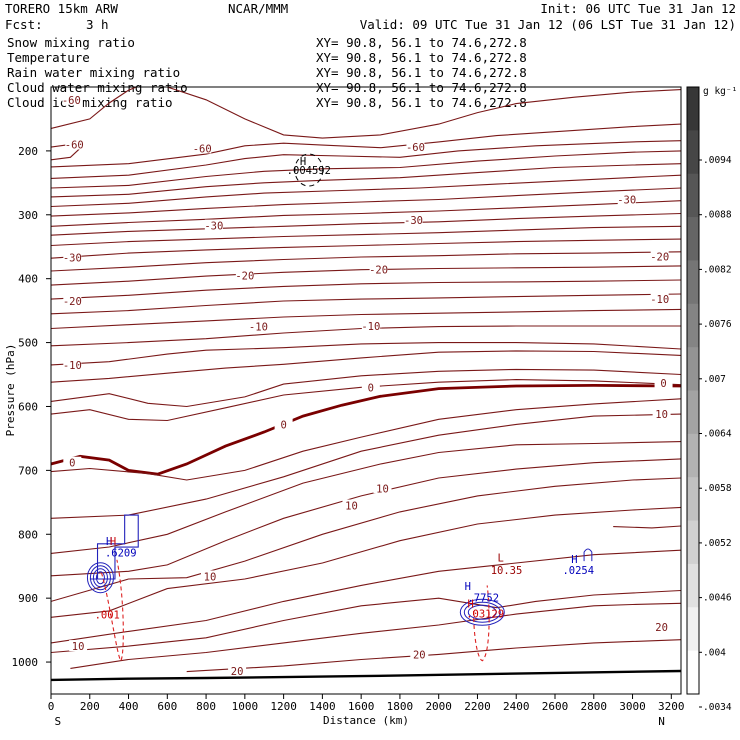 The width and height of the screenshot is (740, 740). I want to click on value-annotation: .6209, so click(121, 554).